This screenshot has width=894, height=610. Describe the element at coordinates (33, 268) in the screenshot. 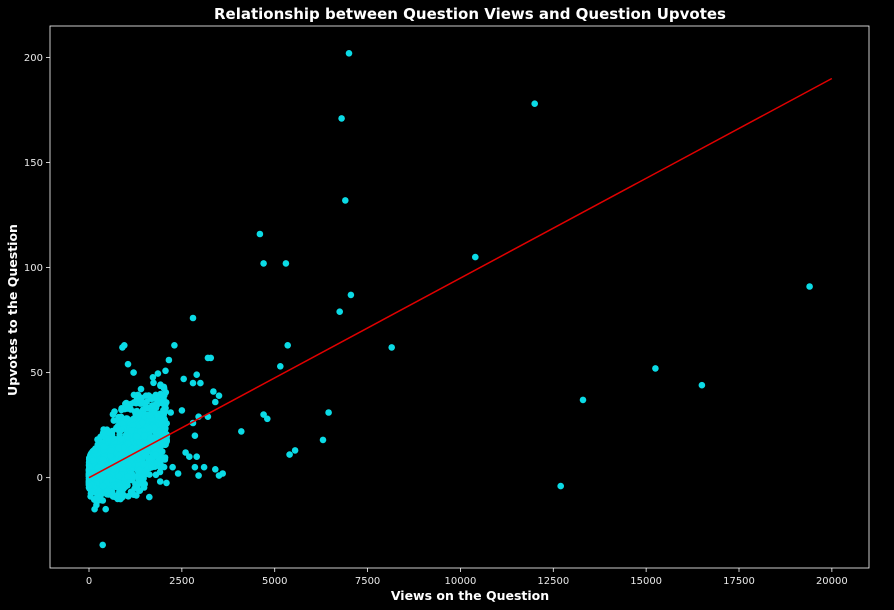

I see `y-tick-label: 100` at that location.